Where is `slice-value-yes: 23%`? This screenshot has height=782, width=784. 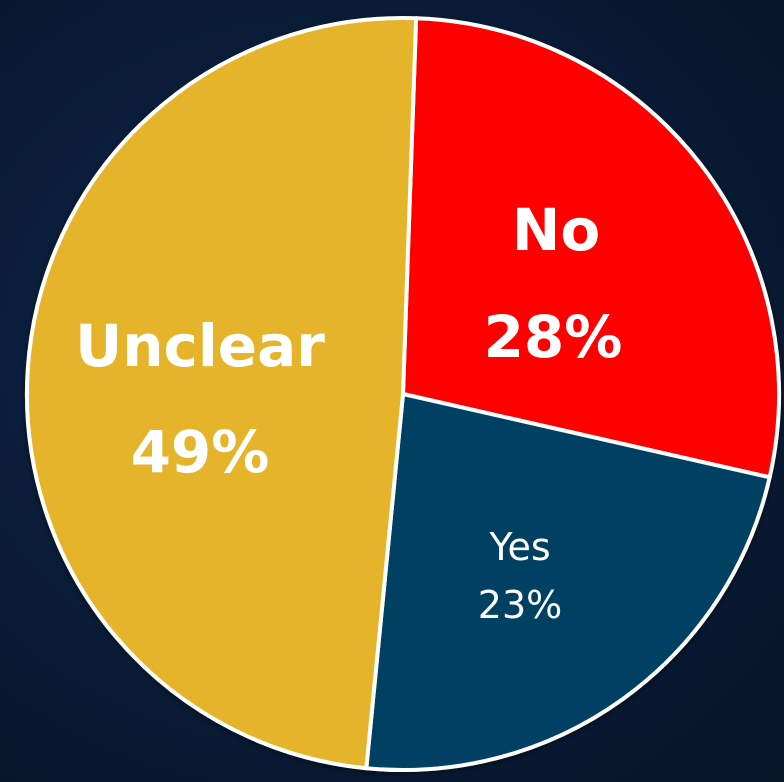
slice-value-yes: 23% is located at coordinates (520, 605).